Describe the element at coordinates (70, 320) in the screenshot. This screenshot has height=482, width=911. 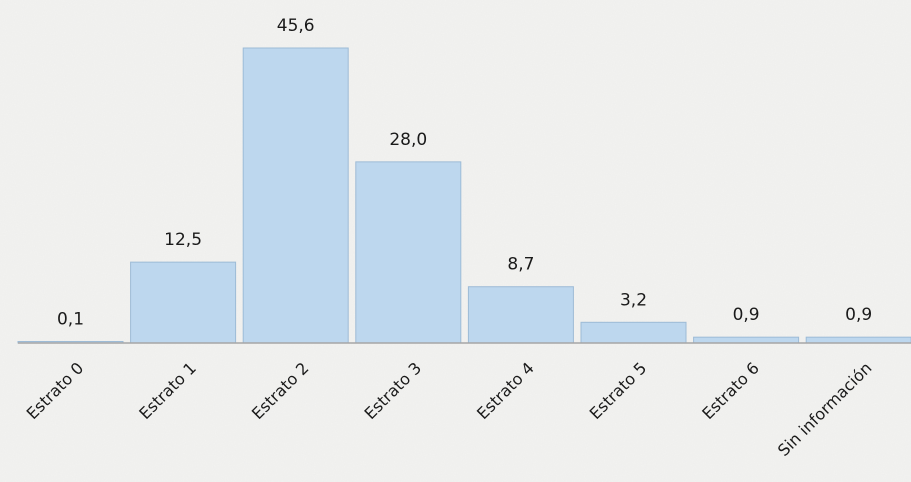
I see `data-label-0: 0,1` at that location.